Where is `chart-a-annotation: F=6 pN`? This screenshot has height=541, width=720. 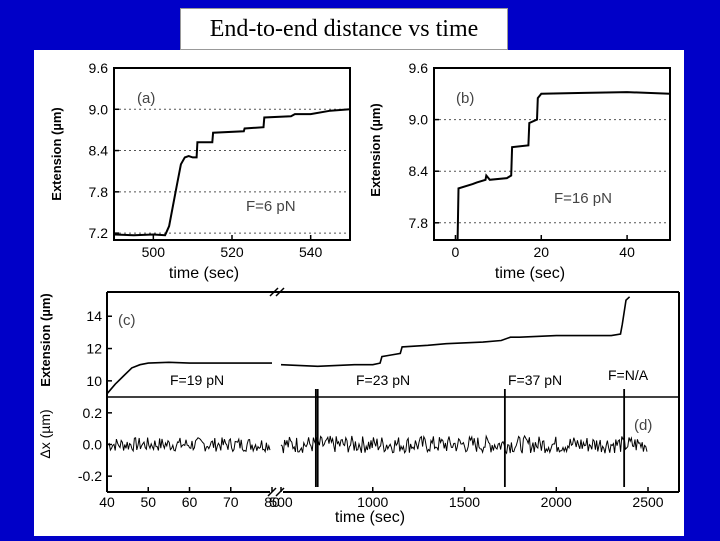
chart-a-annotation: F=6 pN is located at coordinates (271, 206).